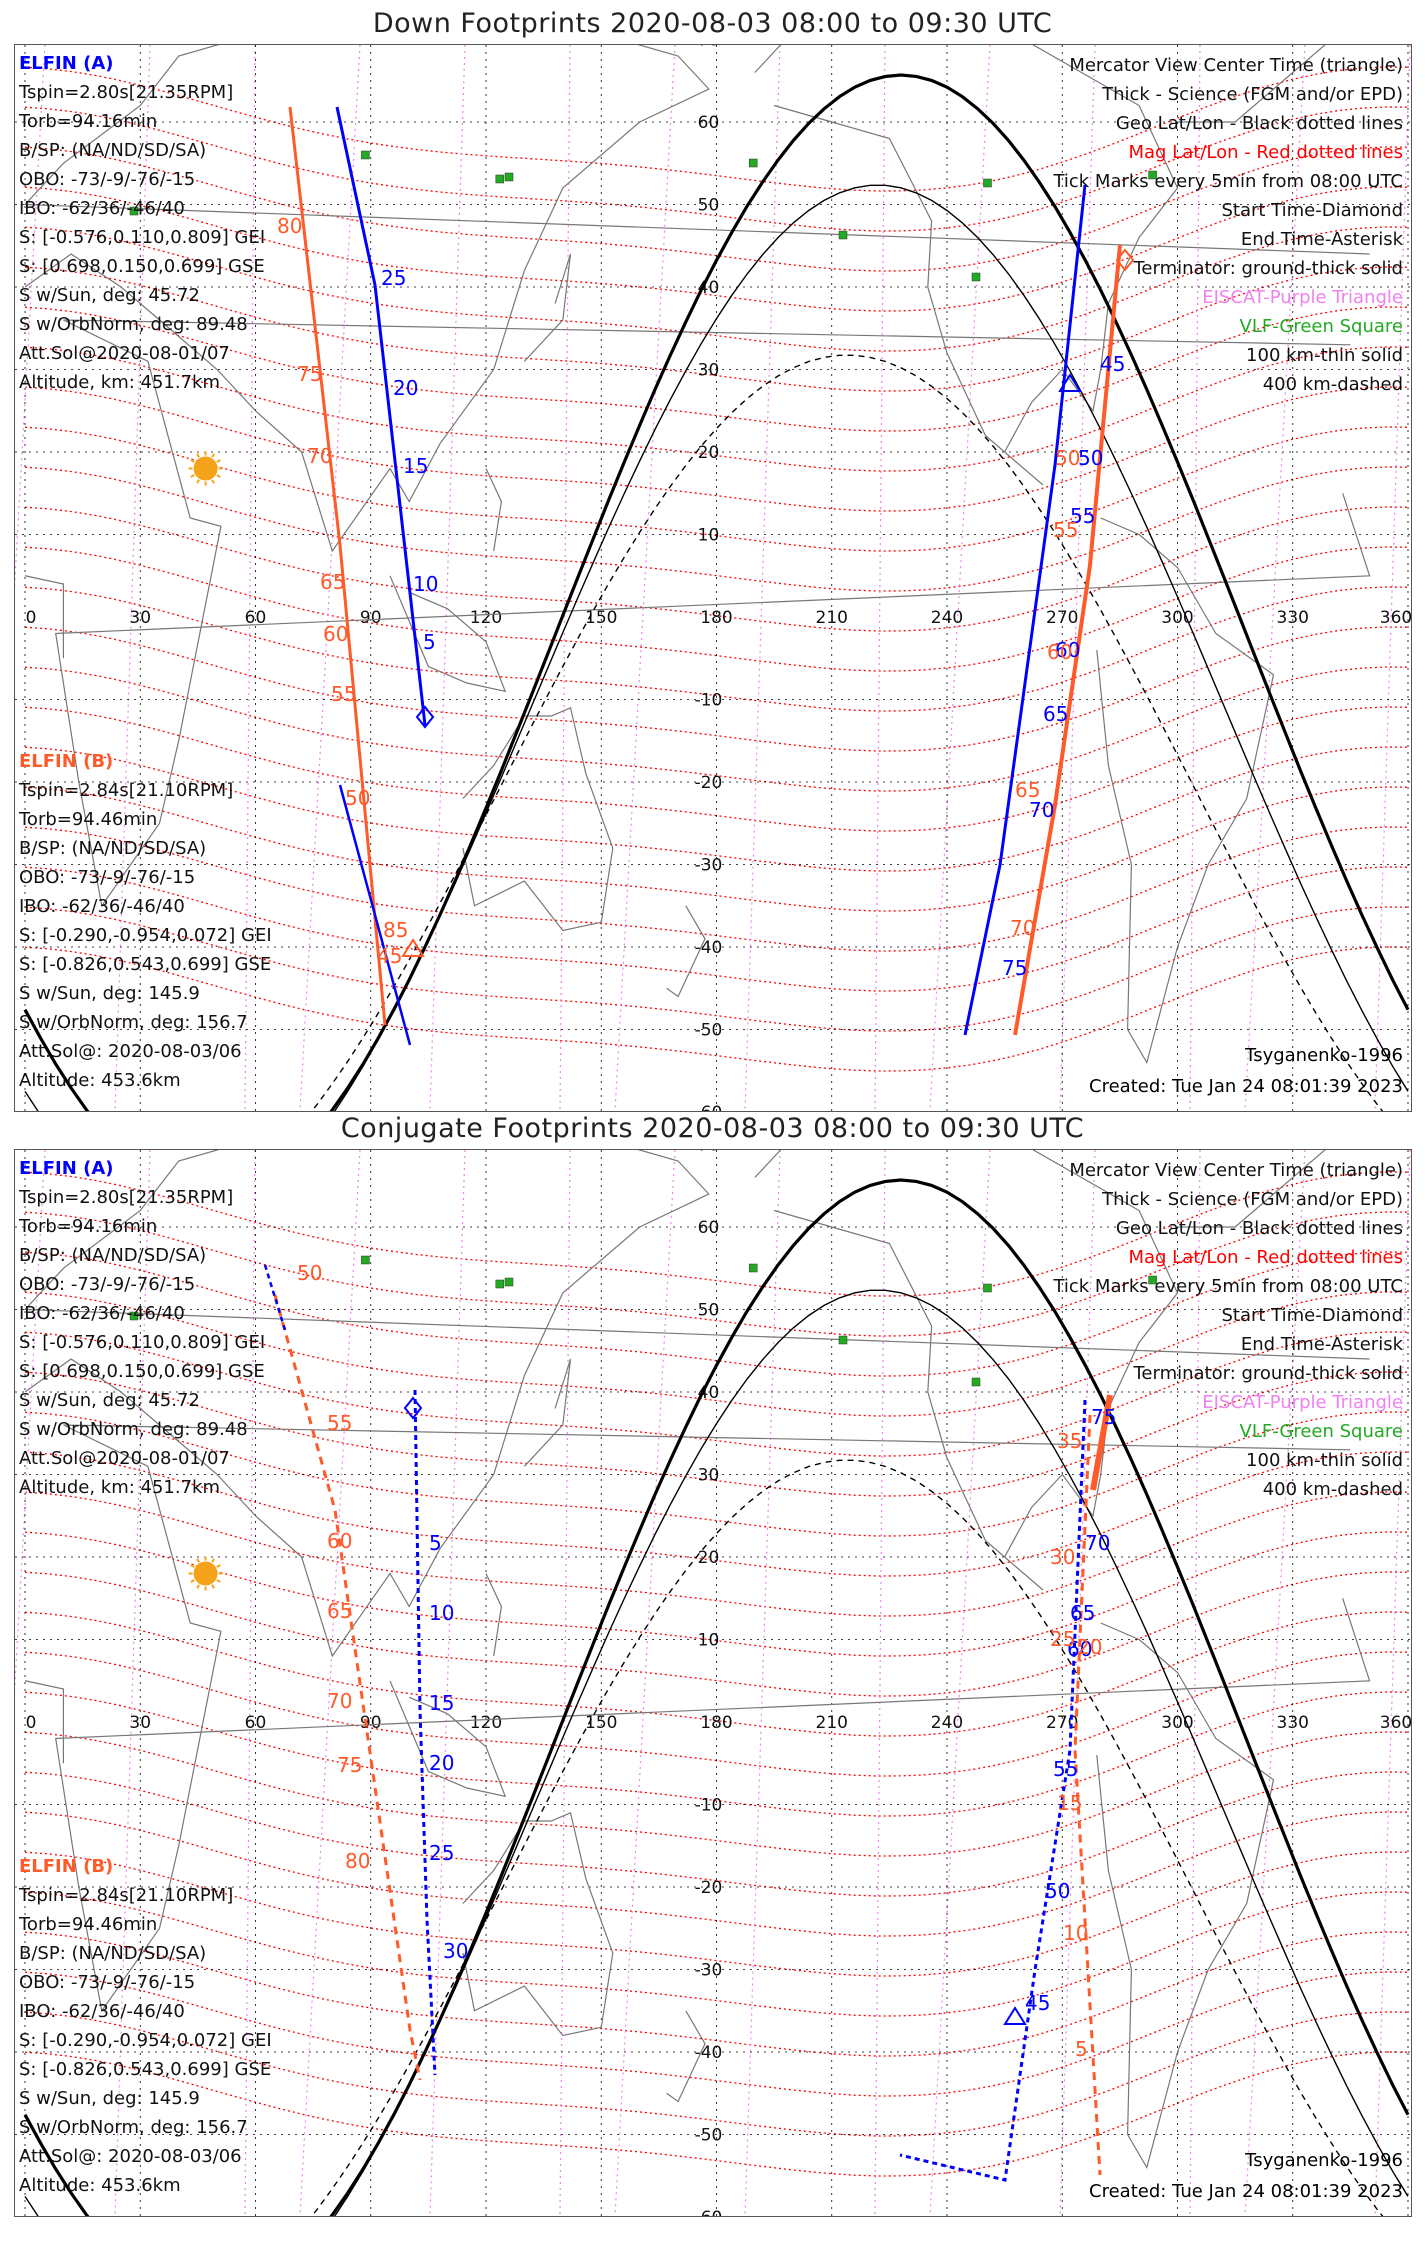 This screenshot has height=2250, width=1425. I want to click on lon-tick-label: 150, so click(601, 1723).